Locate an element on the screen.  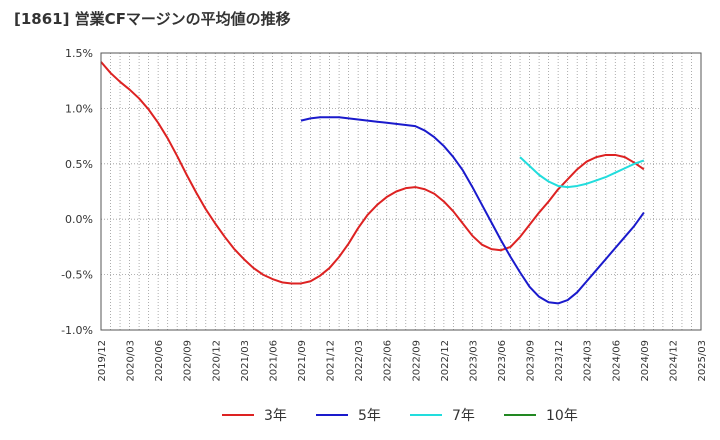
x-tick-label: 2020/06 is located at coordinates (159, 361).